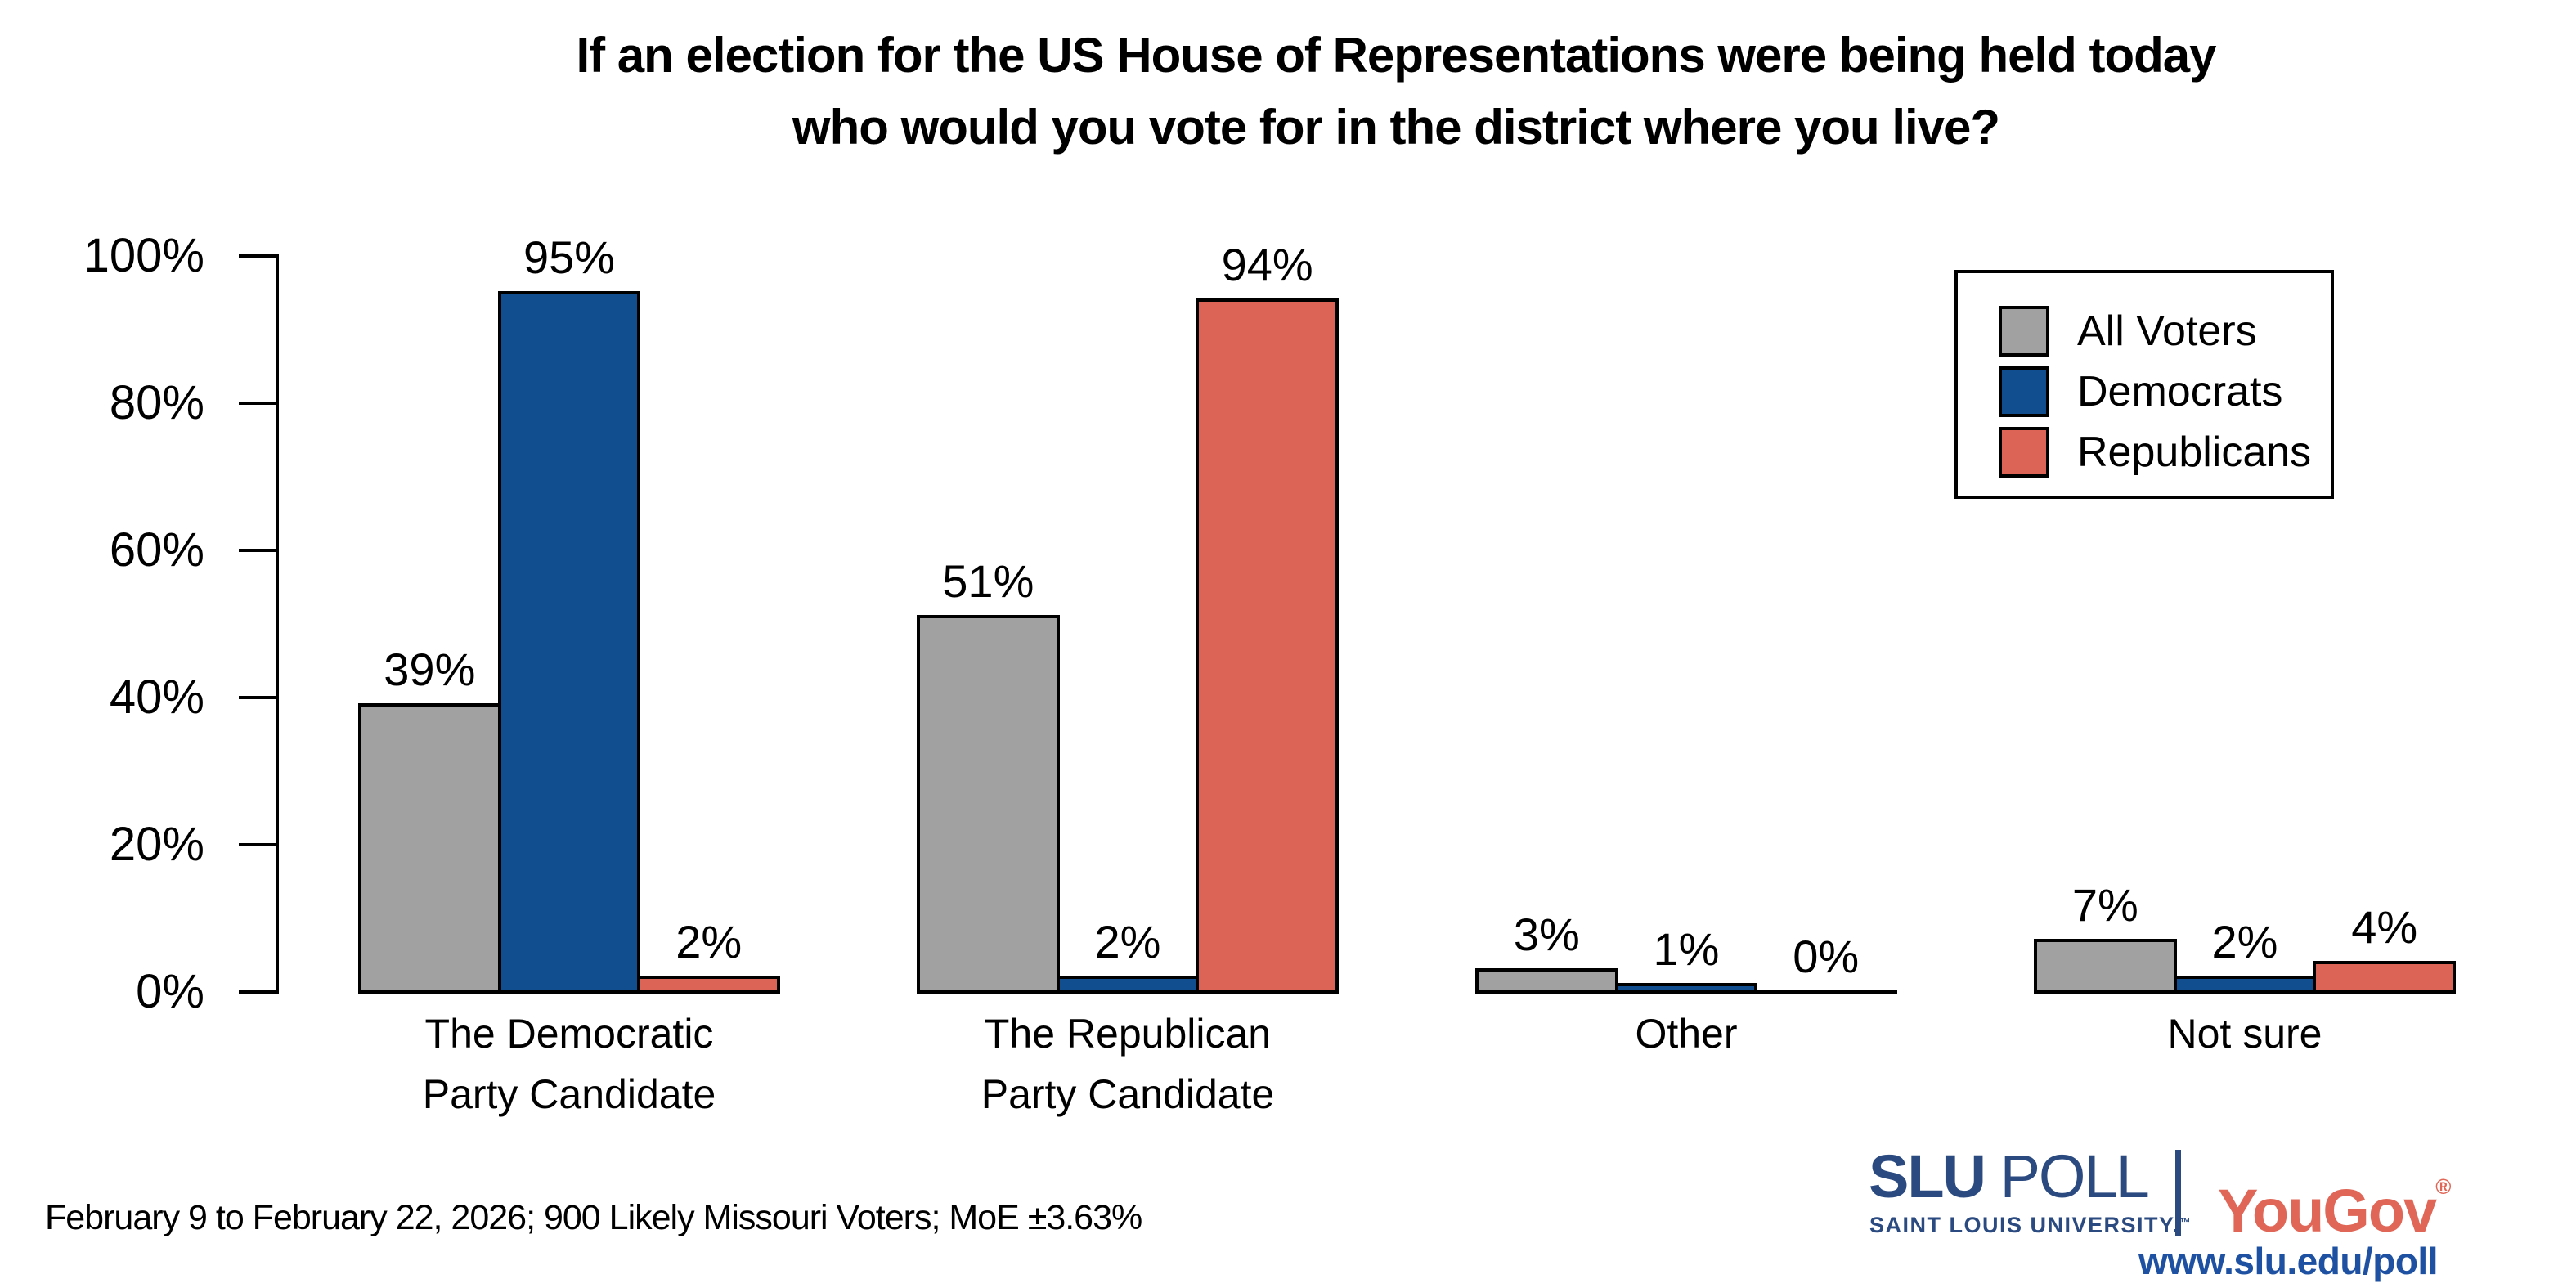 This screenshot has height=1288, width=2576. What do you see at coordinates (277, 624) in the screenshot?
I see `y-axis-spine` at bounding box center [277, 624].